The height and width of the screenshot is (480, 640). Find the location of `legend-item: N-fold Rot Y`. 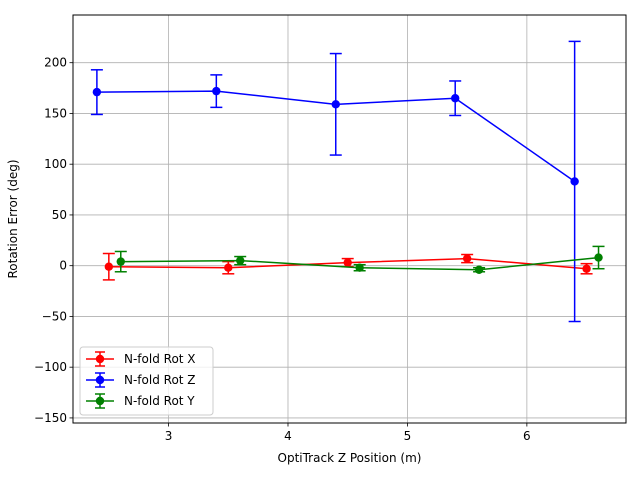

legend-item: N-fold Rot Y is located at coordinates (140, 401).